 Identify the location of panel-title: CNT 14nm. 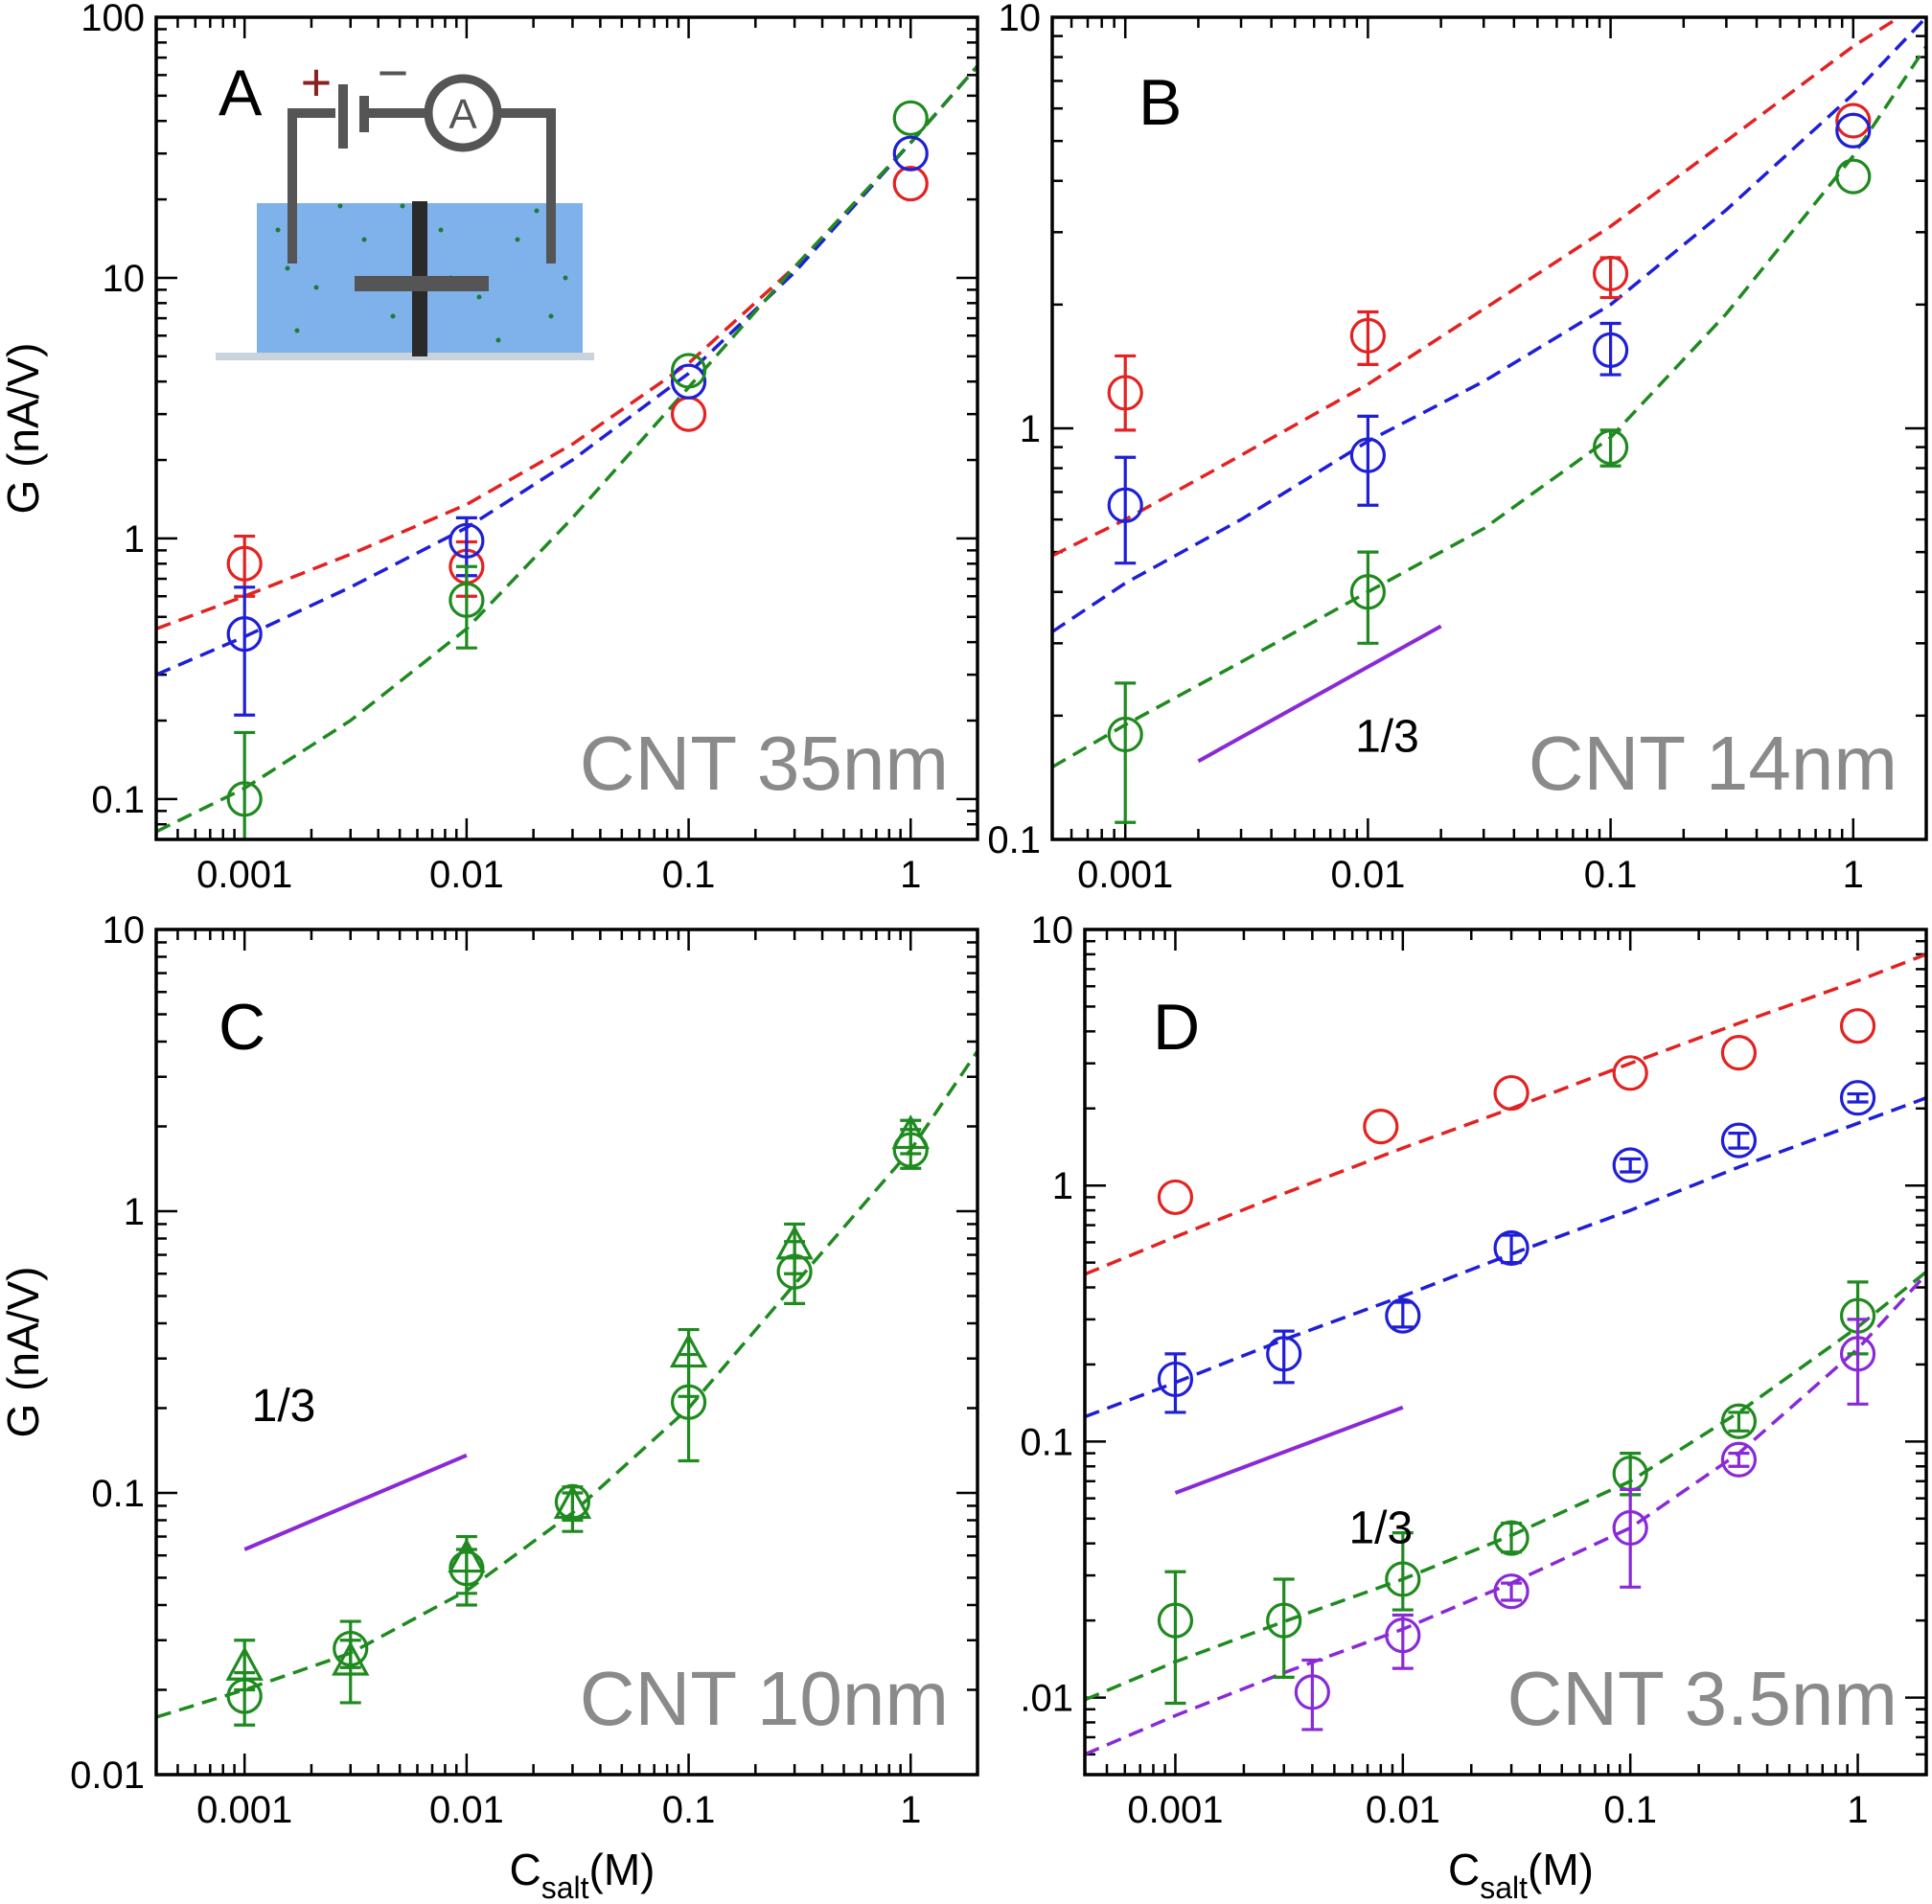
(1713, 764).